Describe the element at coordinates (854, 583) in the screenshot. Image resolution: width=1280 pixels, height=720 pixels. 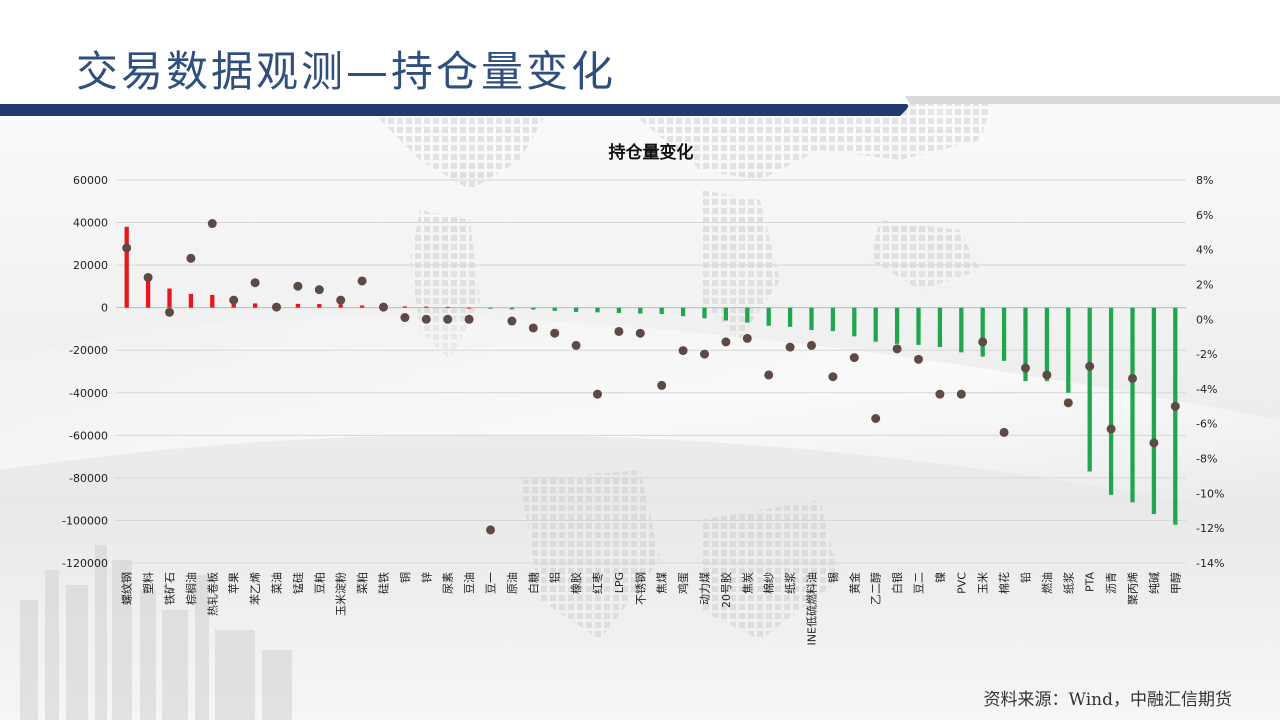
I see `x-tick-label: 黄金` at that location.